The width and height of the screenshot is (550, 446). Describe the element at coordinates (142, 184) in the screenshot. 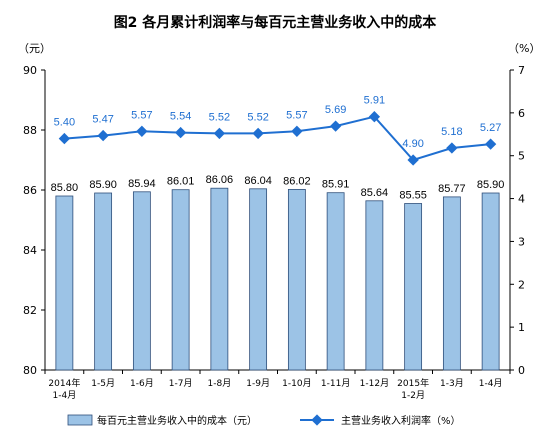

I see `bar-value-label: 85.94` at that location.